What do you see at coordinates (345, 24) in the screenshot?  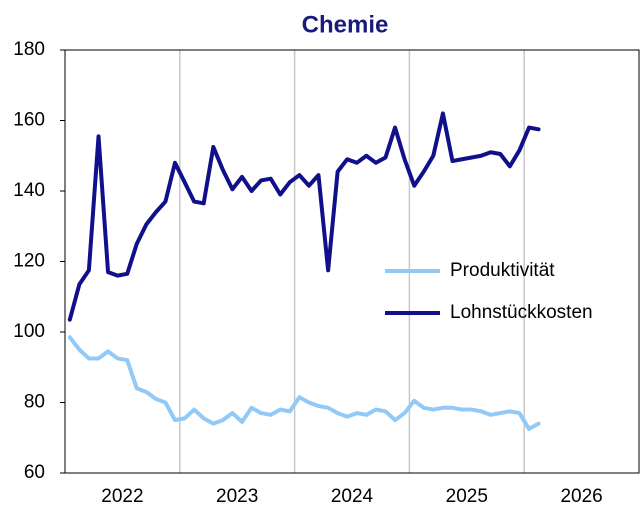 I see `chart-title: Chemie` at bounding box center [345, 24].